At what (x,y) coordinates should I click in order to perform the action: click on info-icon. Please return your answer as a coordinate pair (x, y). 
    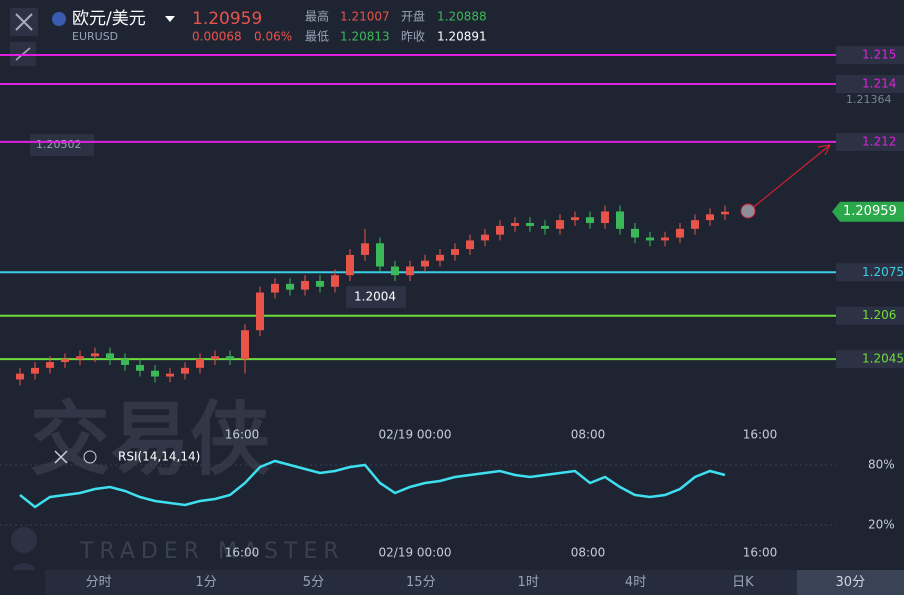
    Looking at the image, I should click on (748, 211).